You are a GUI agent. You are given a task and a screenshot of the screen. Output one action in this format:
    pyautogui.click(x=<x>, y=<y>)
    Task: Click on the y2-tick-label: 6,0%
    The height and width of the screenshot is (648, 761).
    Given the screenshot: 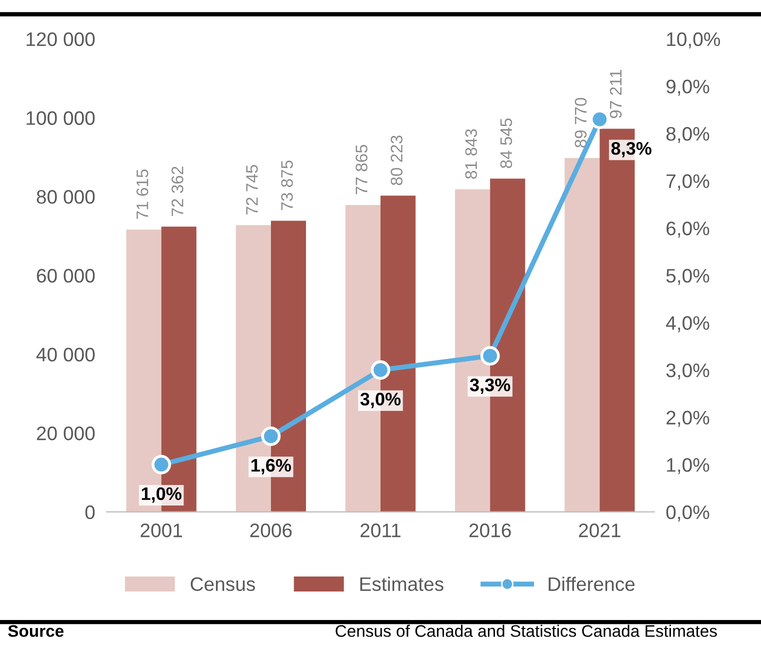 What is the action you would take?
    pyautogui.click(x=688, y=230)
    